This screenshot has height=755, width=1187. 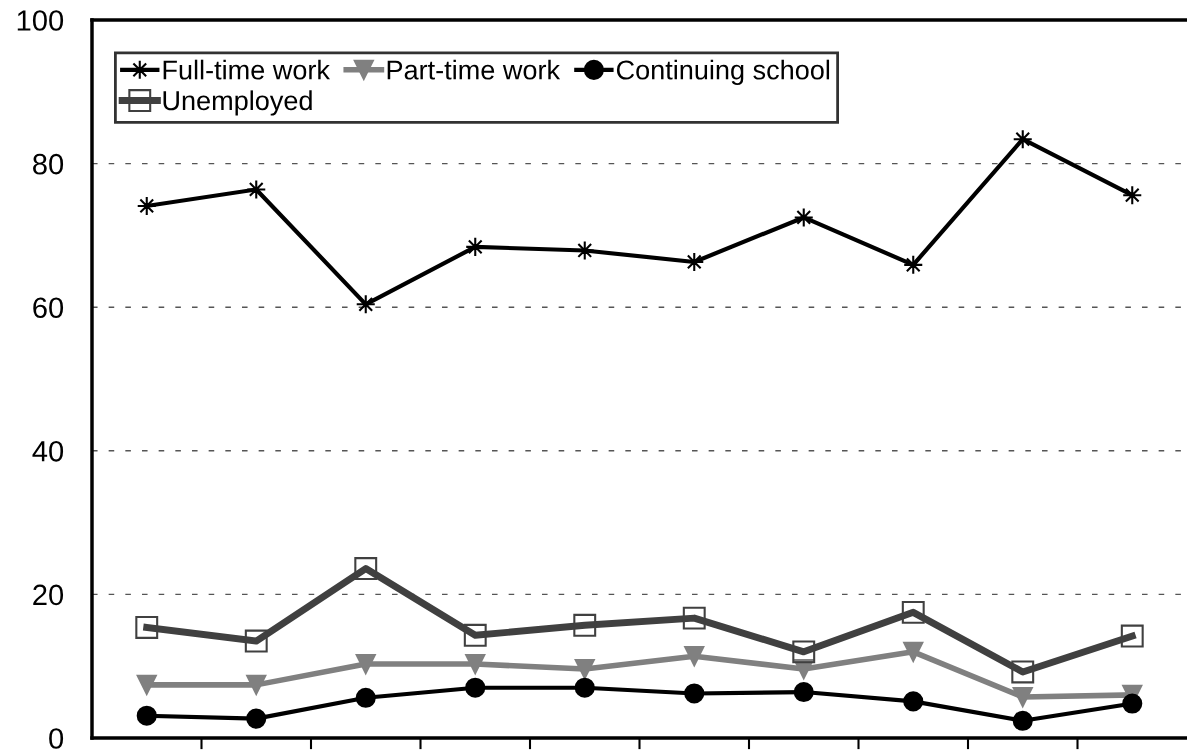 What do you see at coordinates (723, 72) in the screenshot?
I see `legend-label: Continuing school` at bounding box center [723, 72].